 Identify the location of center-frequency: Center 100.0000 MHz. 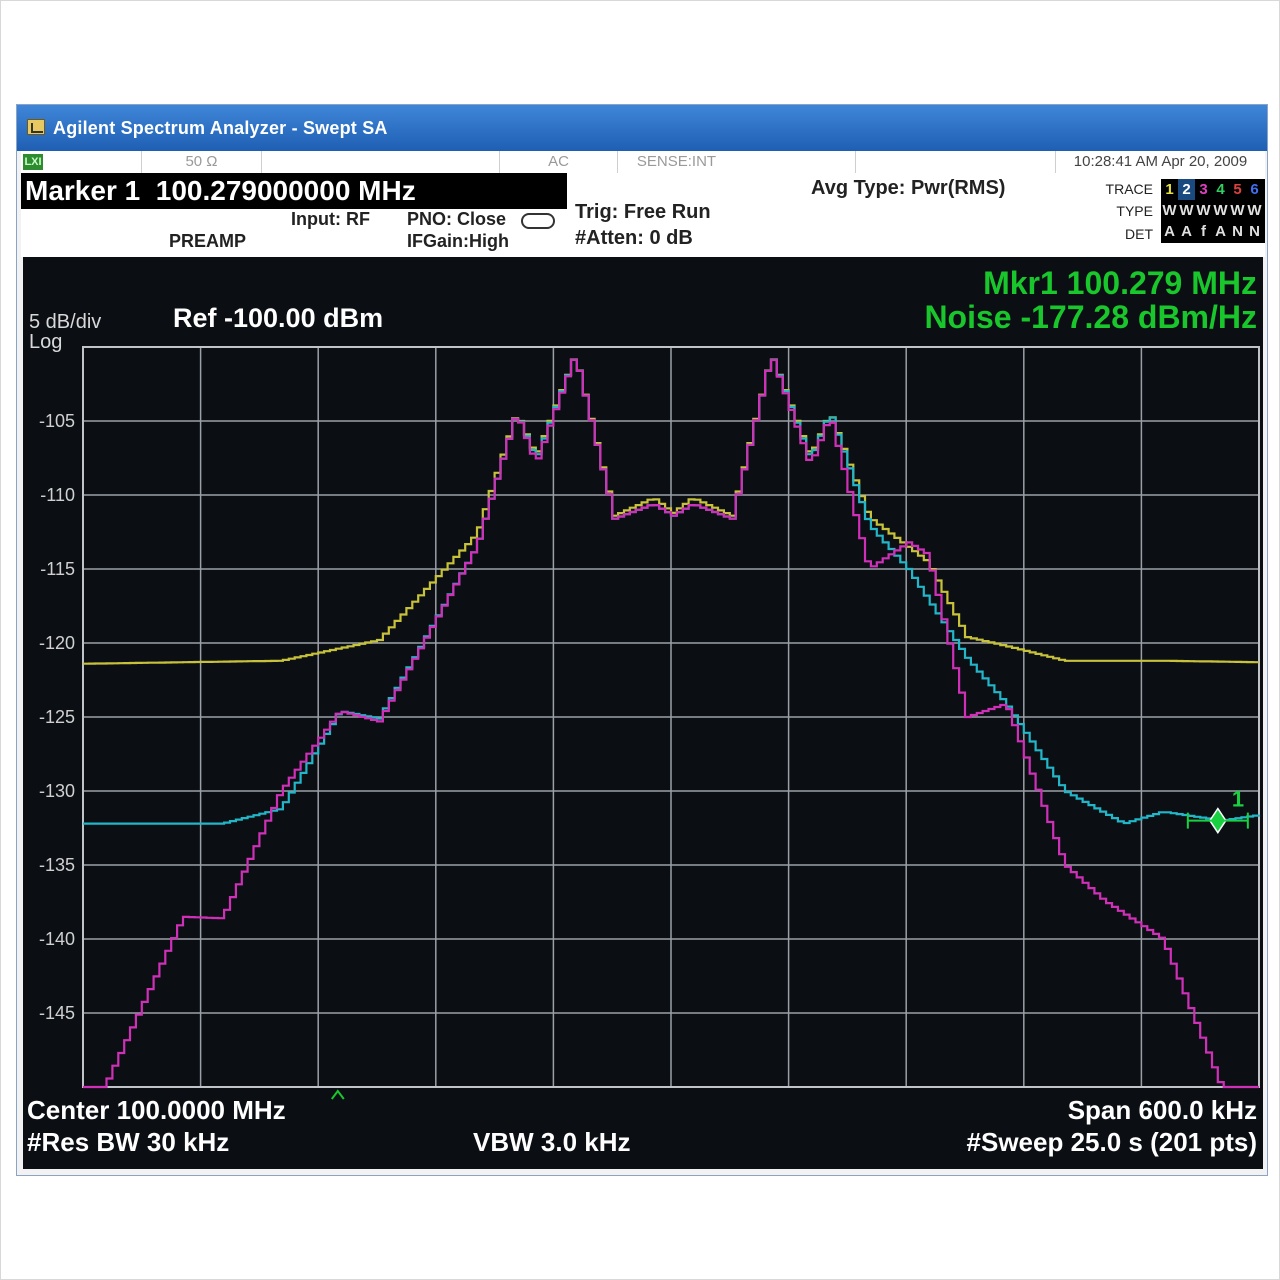
(156, 1110).